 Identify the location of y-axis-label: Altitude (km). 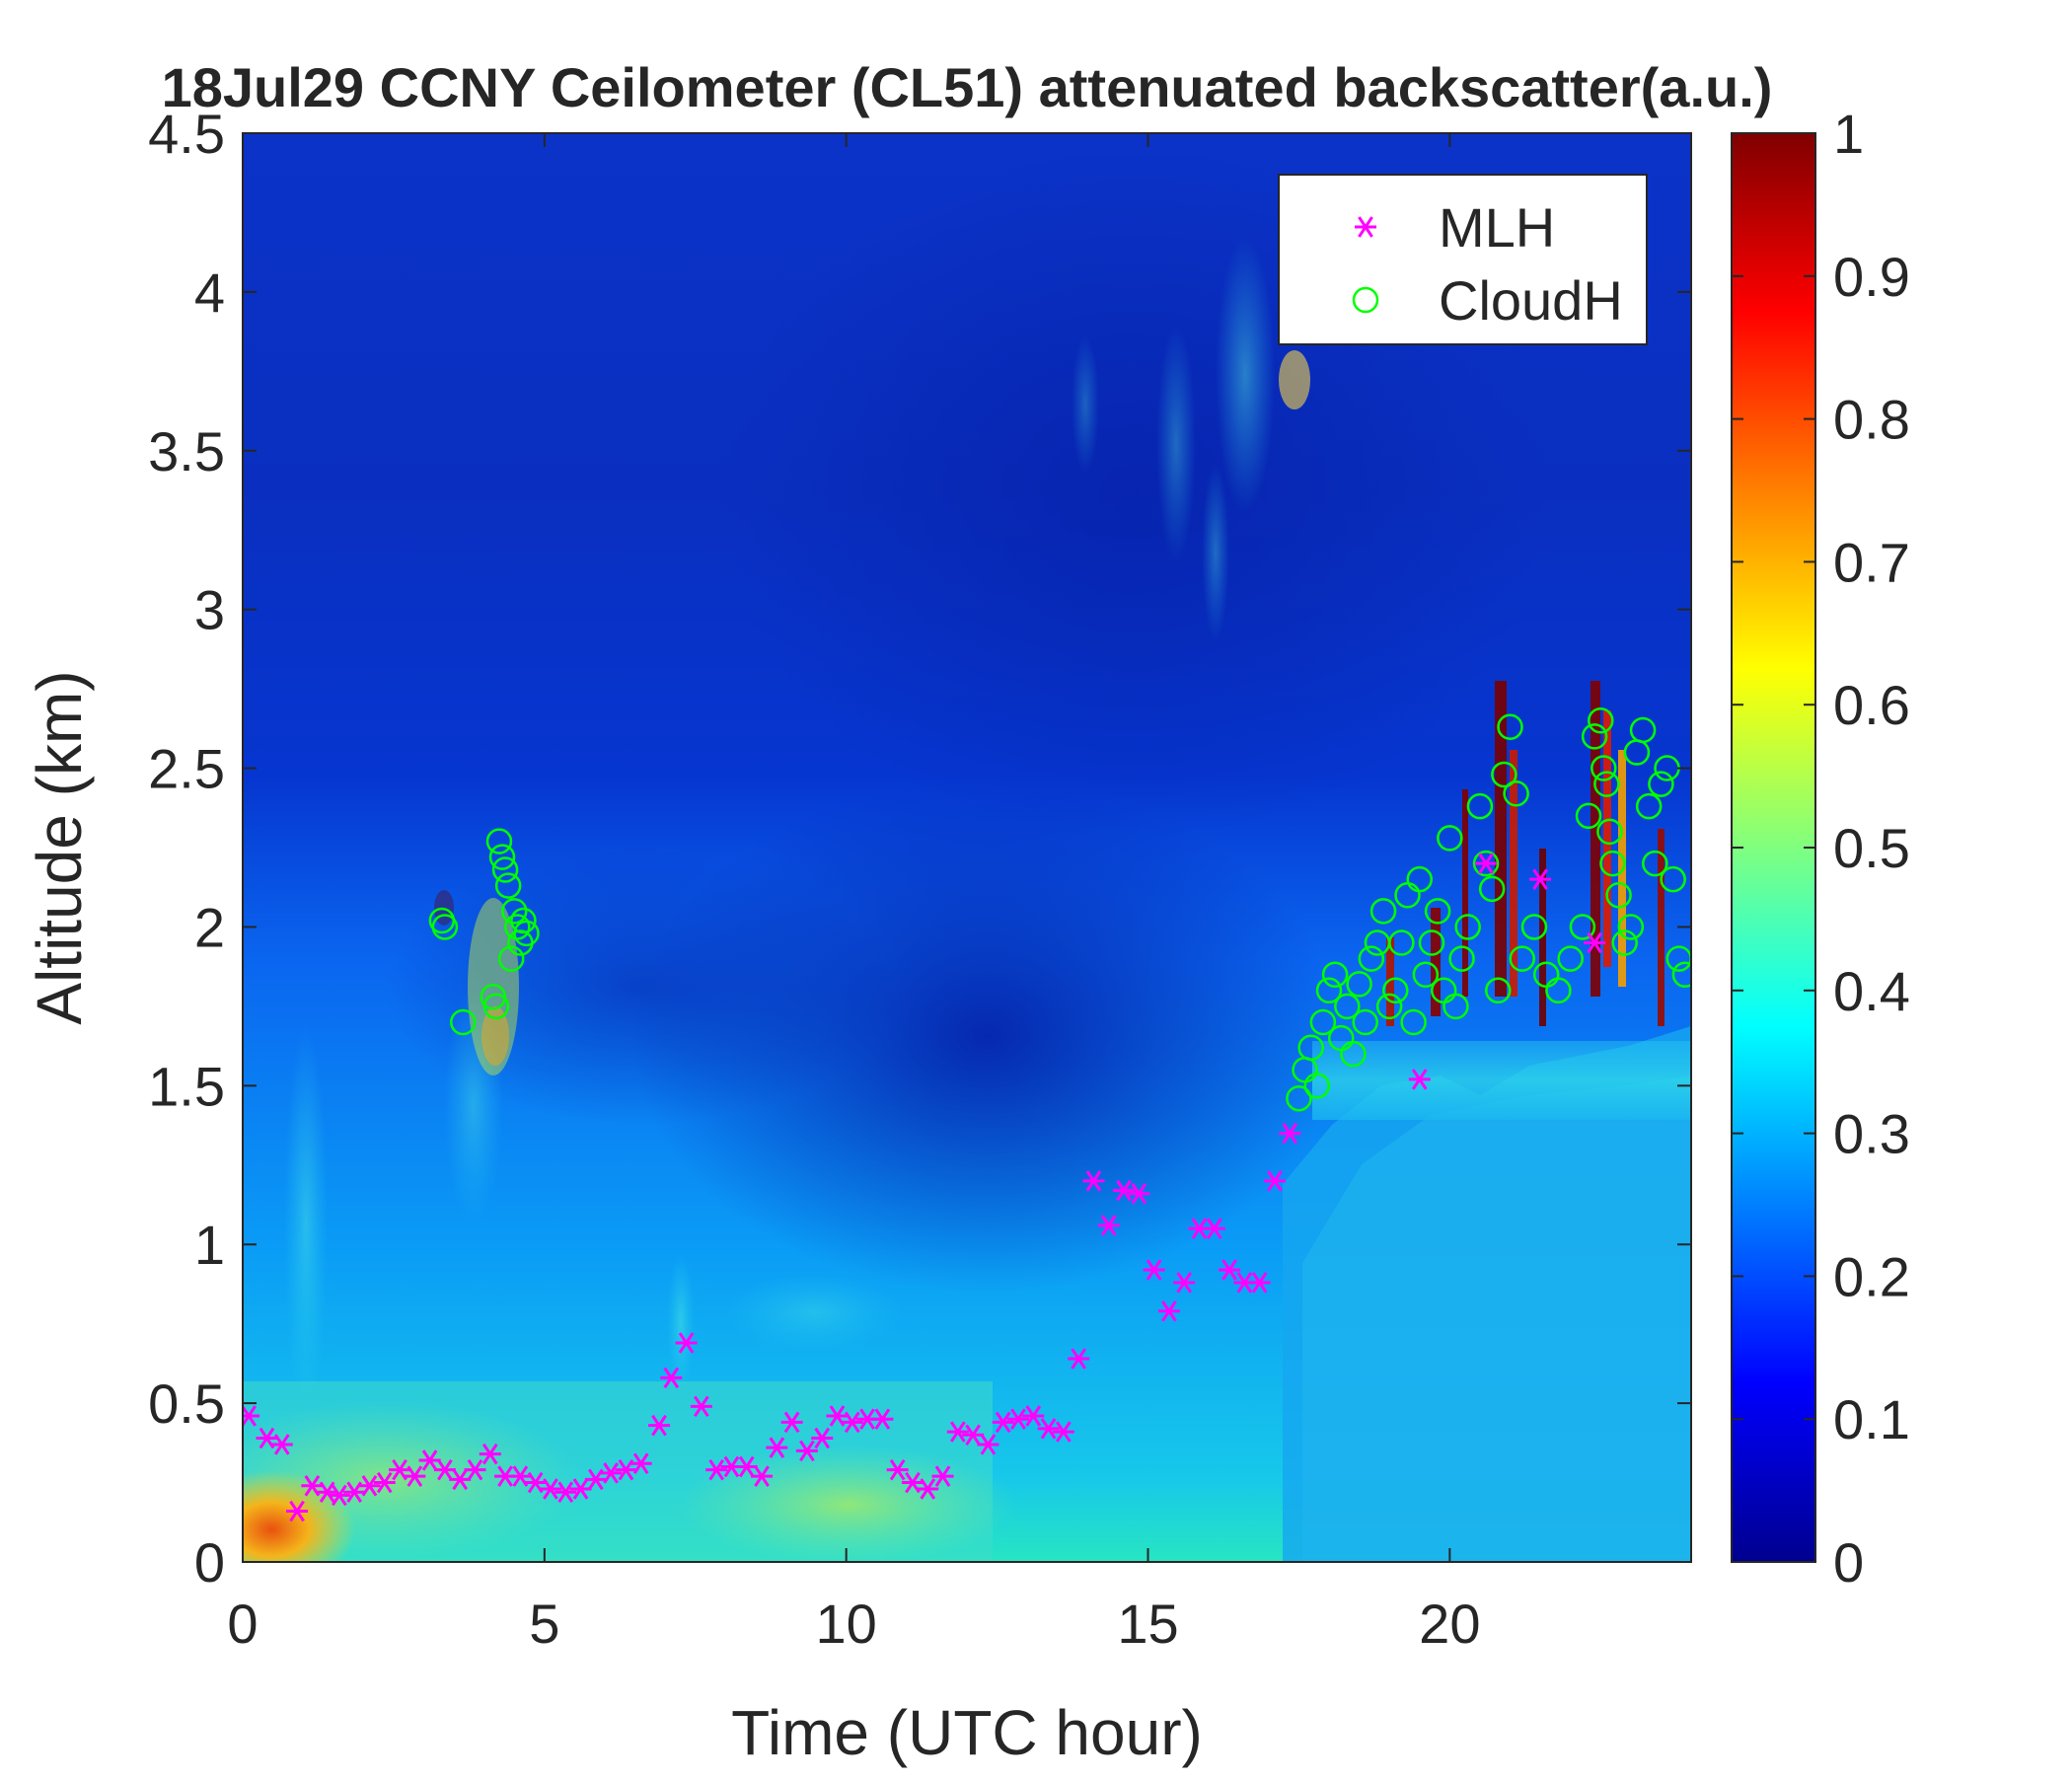
(60, 847).